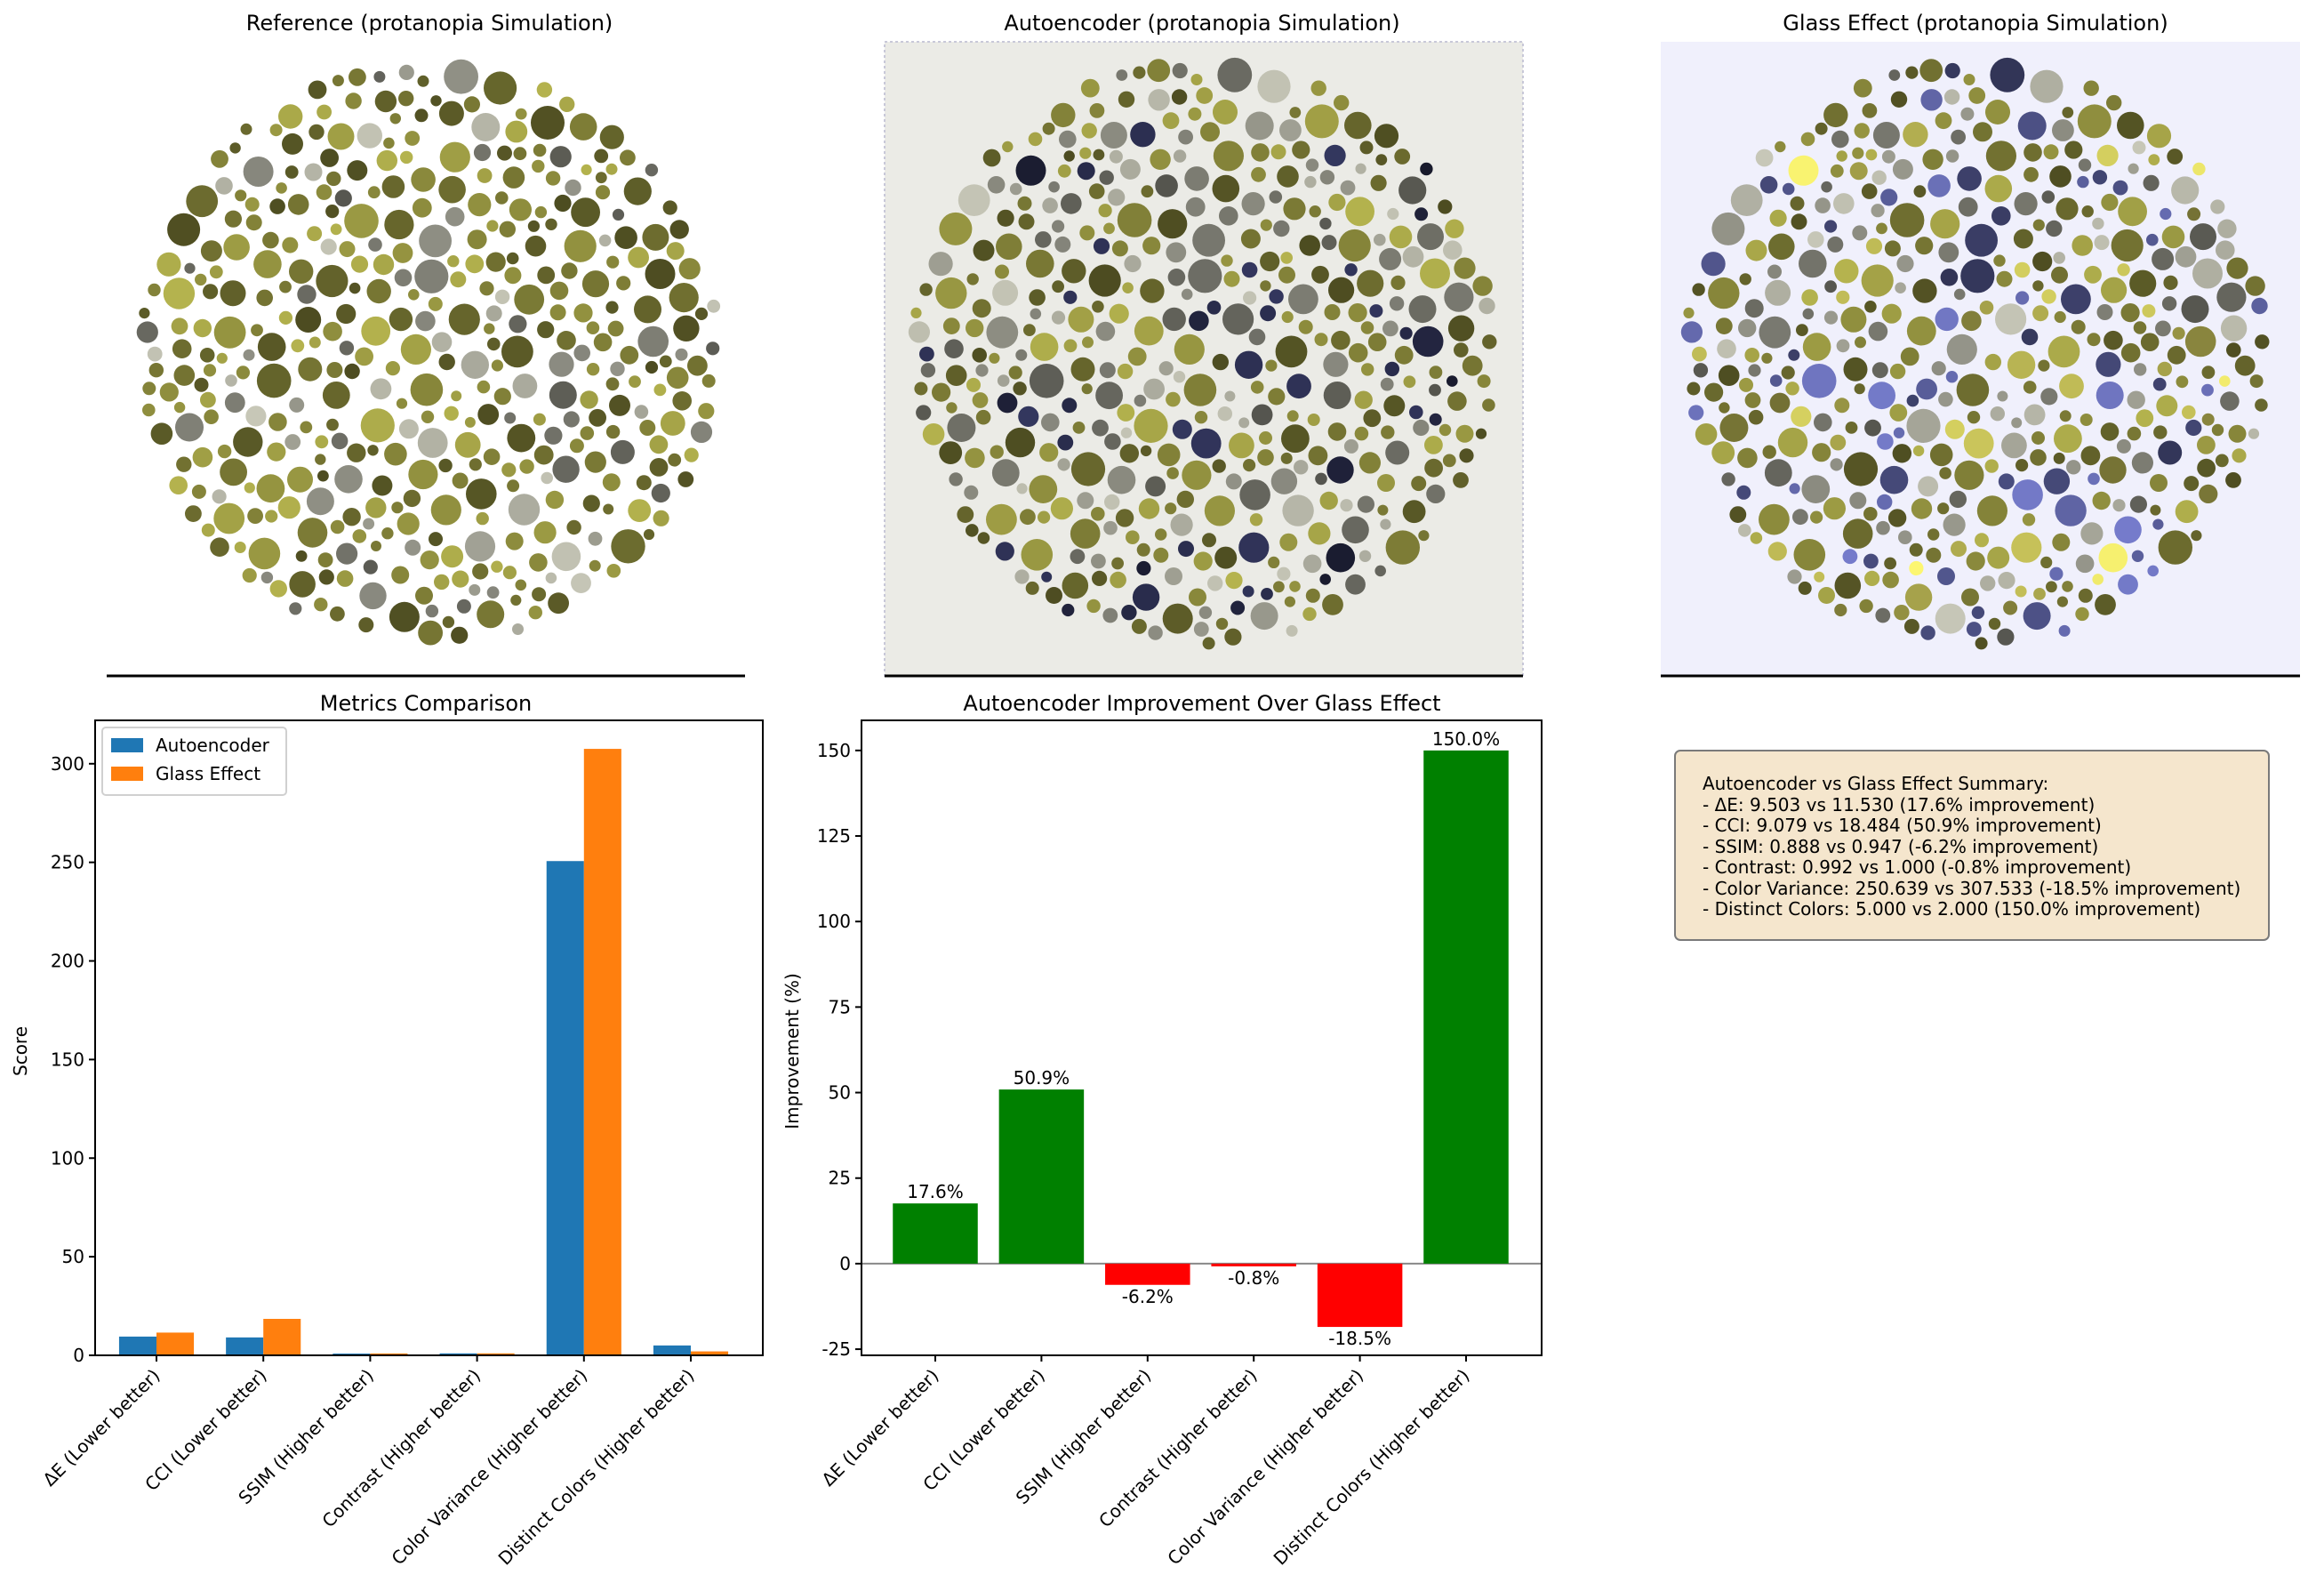 Image resolution: width=2324 pixels, height=1591 pixels. Describe the element at coordinates (282, 1337) in the screenshot. I see `bar-glass-effect` at that location.